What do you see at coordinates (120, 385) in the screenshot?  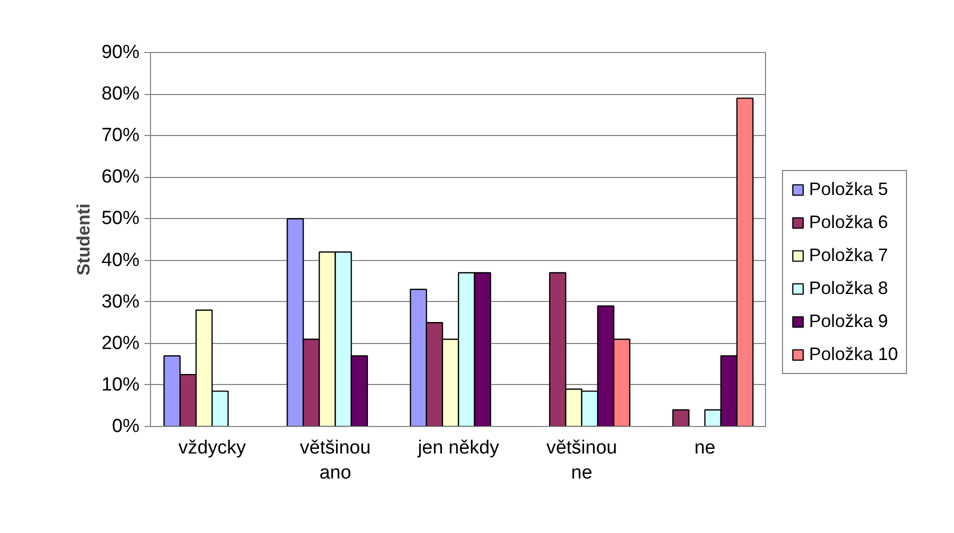 I see `y-tick-label: 10%` at bounding box center [120, 385].